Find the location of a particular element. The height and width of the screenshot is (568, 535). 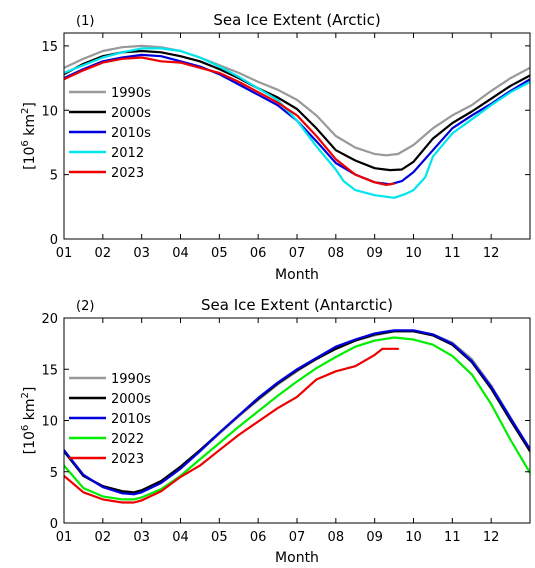

legend: 1990s 2000s 2010s 2012 2023 is located at coordinates (110, 133).